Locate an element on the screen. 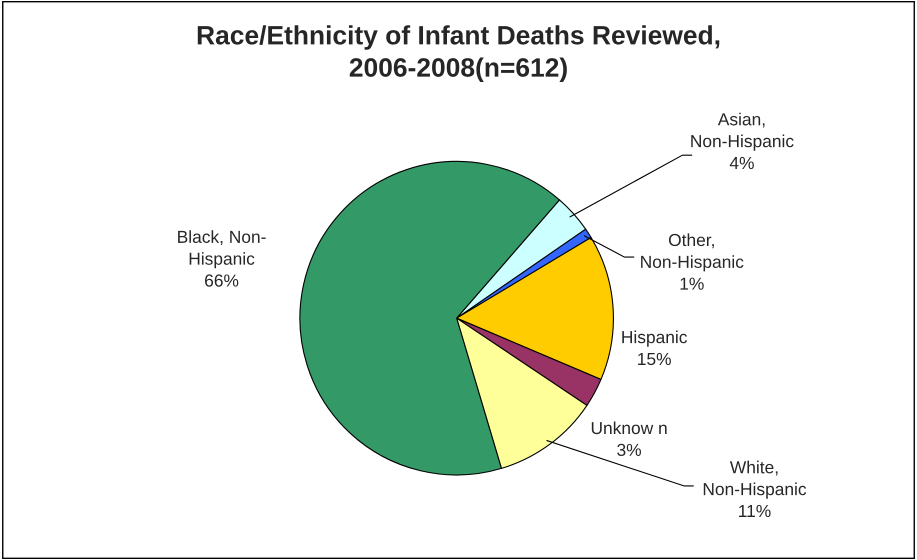 Image resolution: width=917 pixels, height=560 pixels. slice-label: Other, Non-Hispanic is located at coordinates (692, 252).